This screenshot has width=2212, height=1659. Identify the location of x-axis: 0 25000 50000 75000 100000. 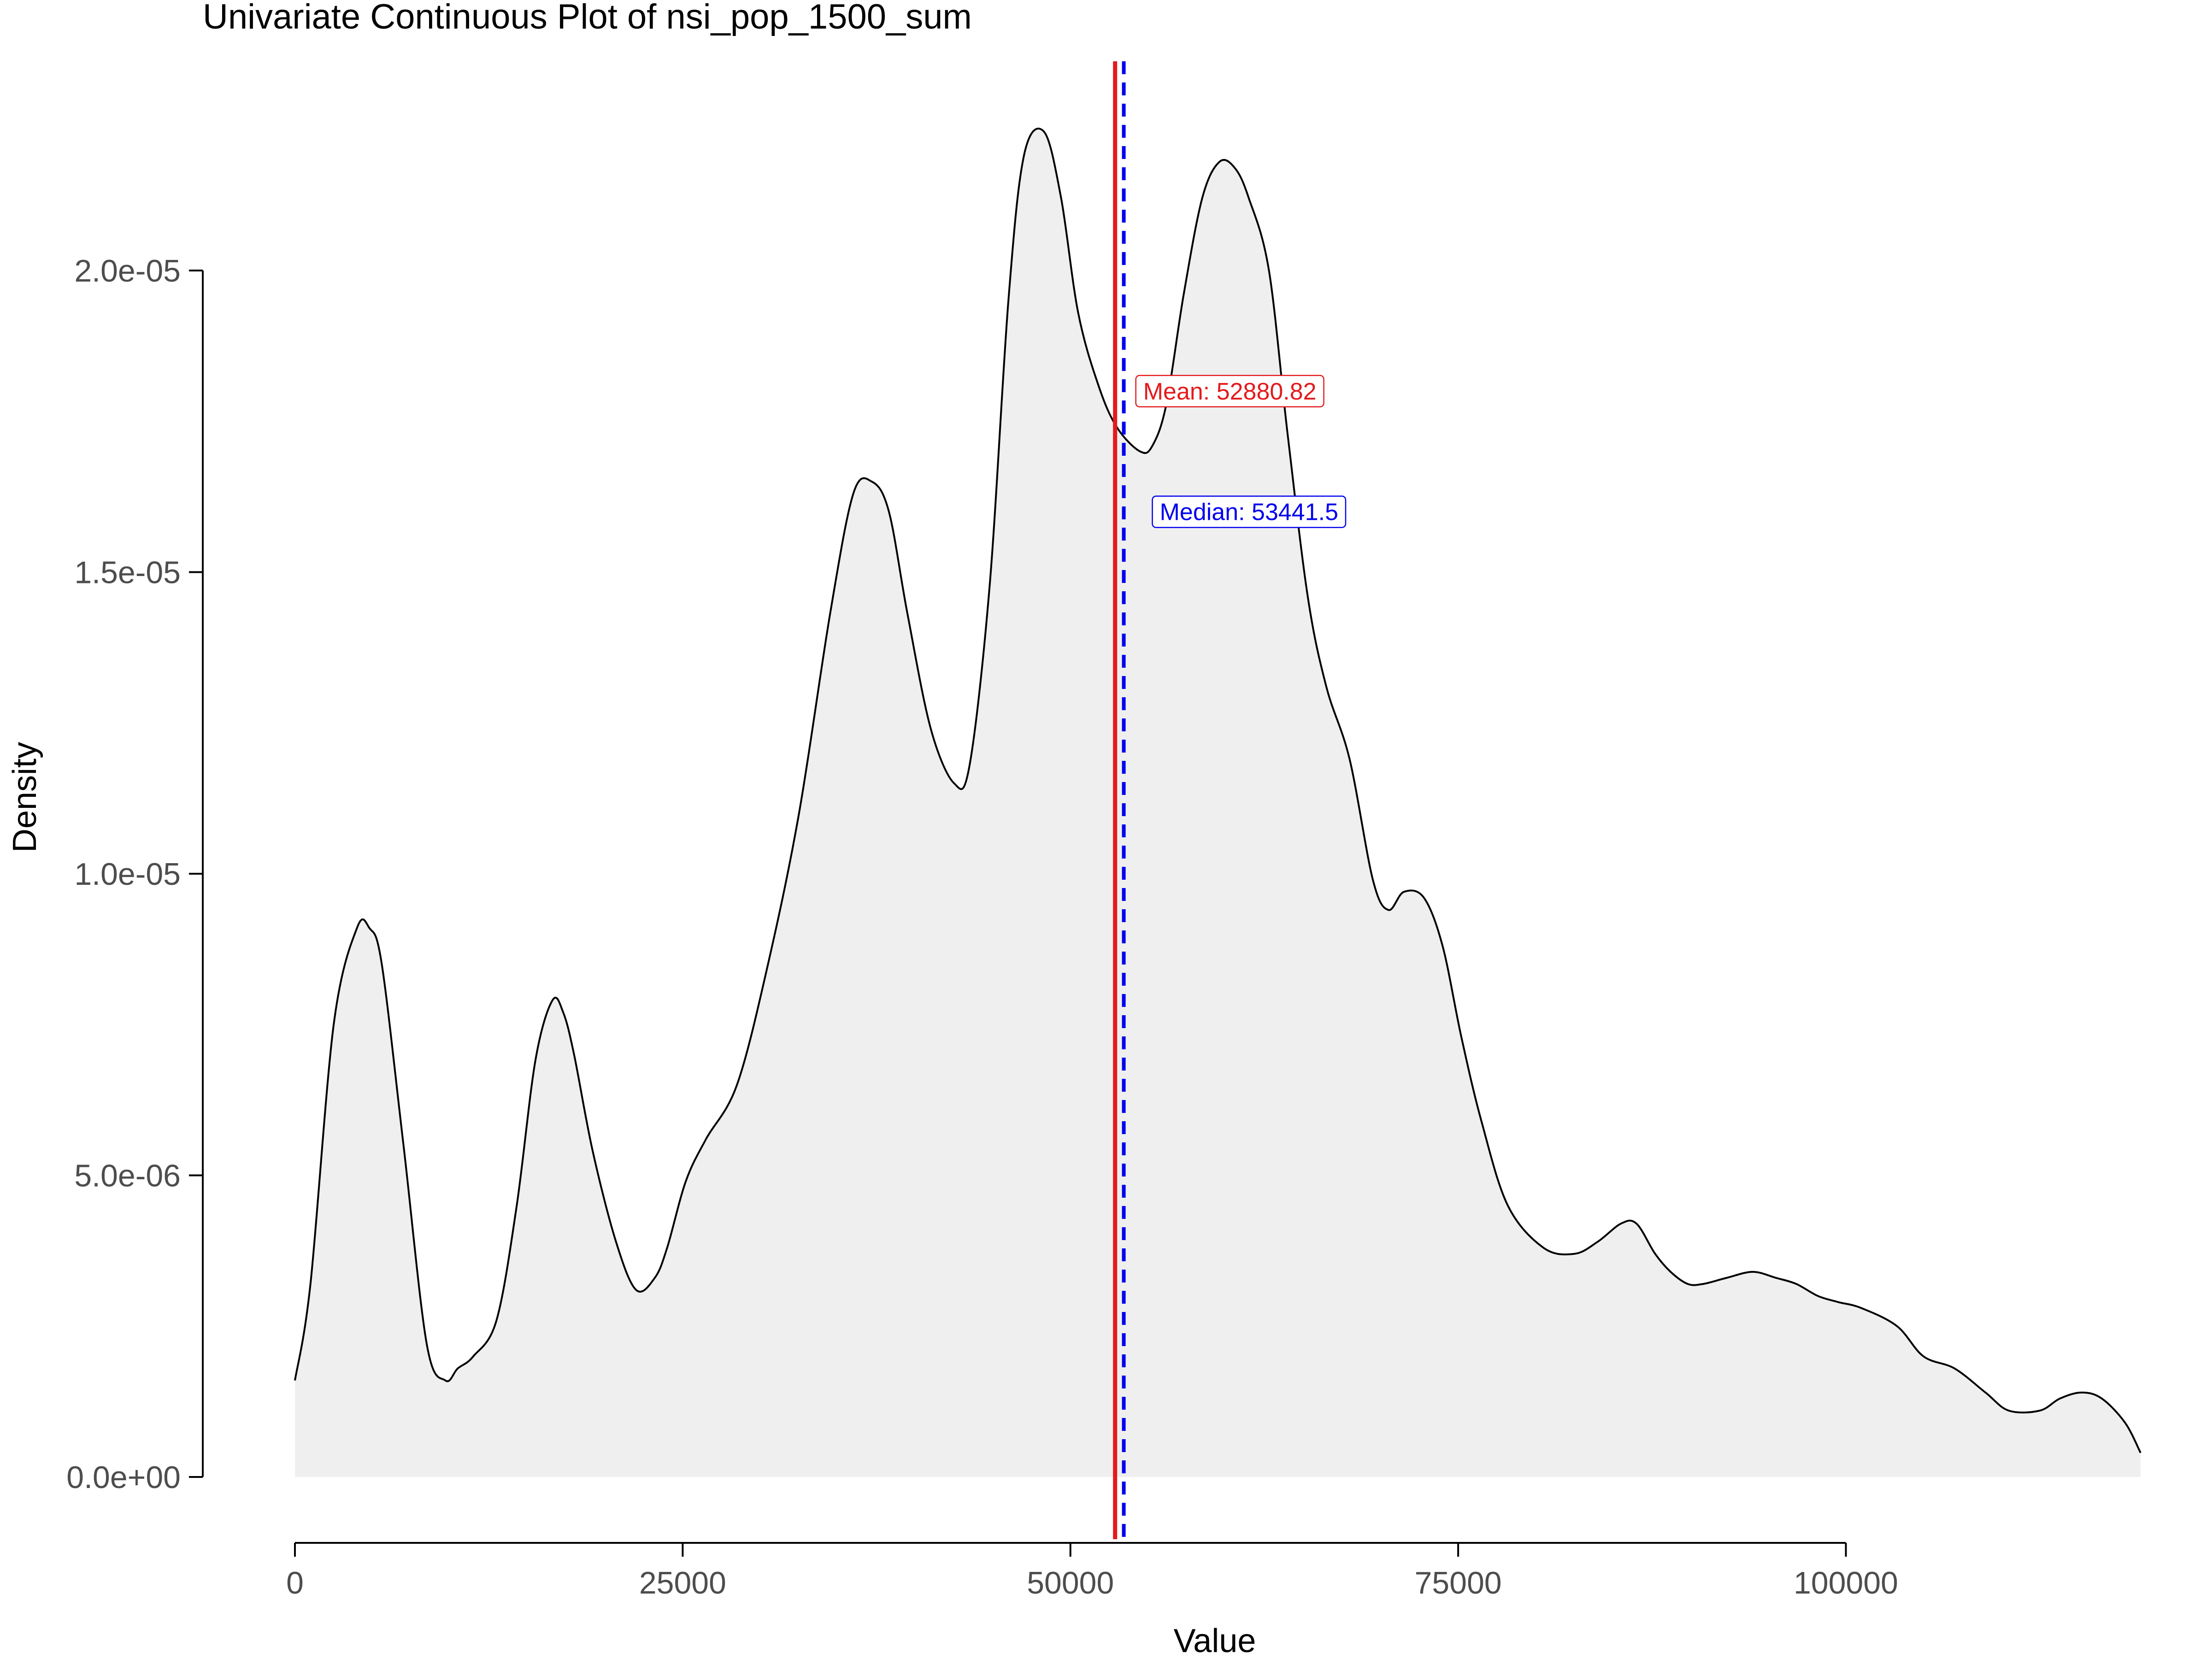
(1092, 1571).